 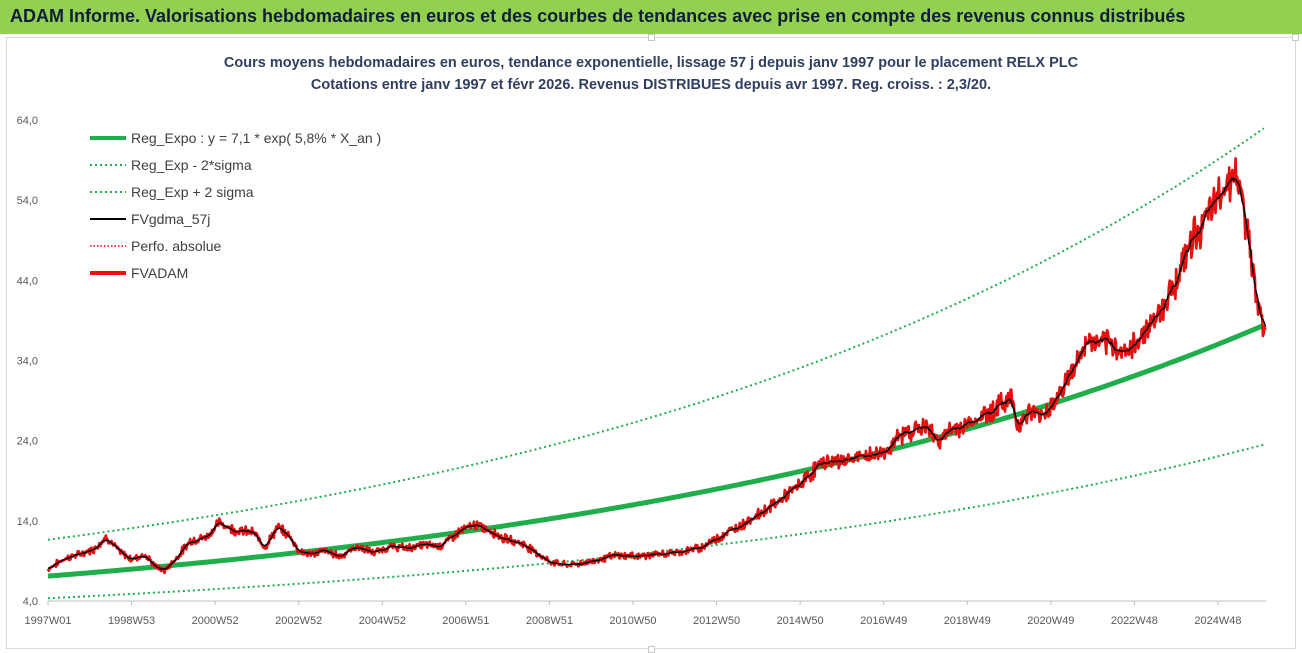 I want to click on legend-label: Reg_Exp - 2*sigma, so click(x=191, y=165).